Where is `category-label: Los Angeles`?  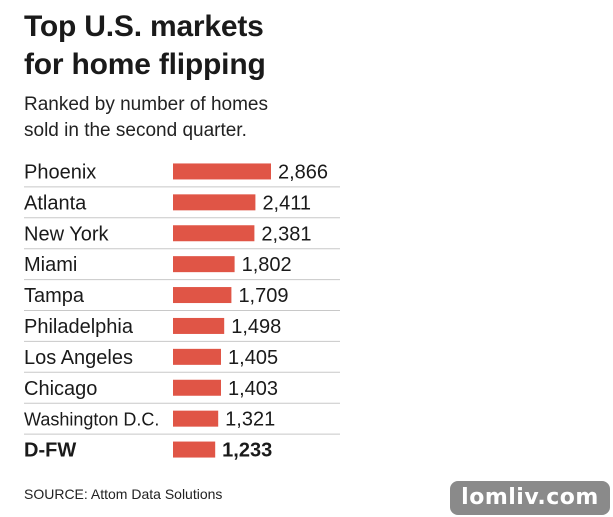 category-label: Los Angeles is located at coordinates (78, 358).